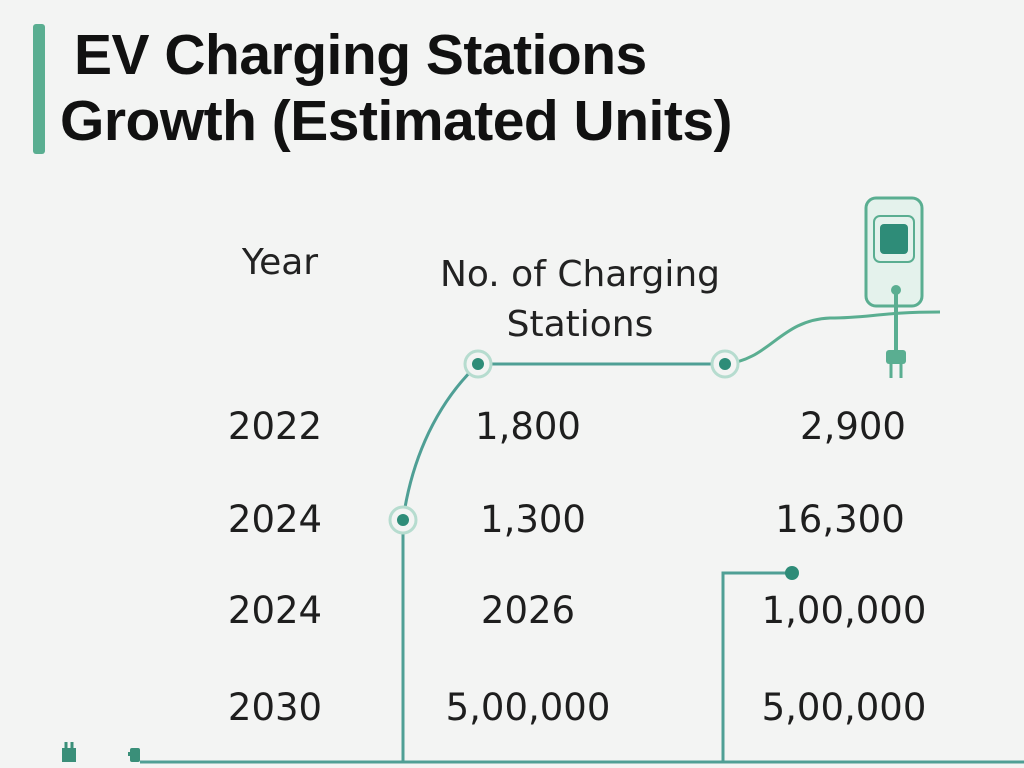 The width and height of the screenshot is (1024, 768). Describe the element at coordinates (275, 519) in the screenshot. I see `row-2-year: 2024` at that location.